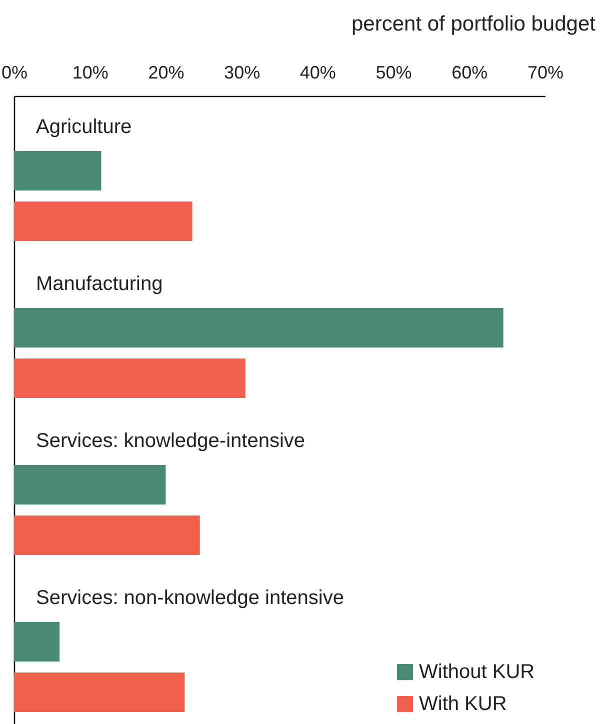 The height and width of the screenshot is (724, 606). Describe the element at coordinates (171, 441) in the screenshot. I see `y-tick-label: Services: knowledge-intensive` at that location.